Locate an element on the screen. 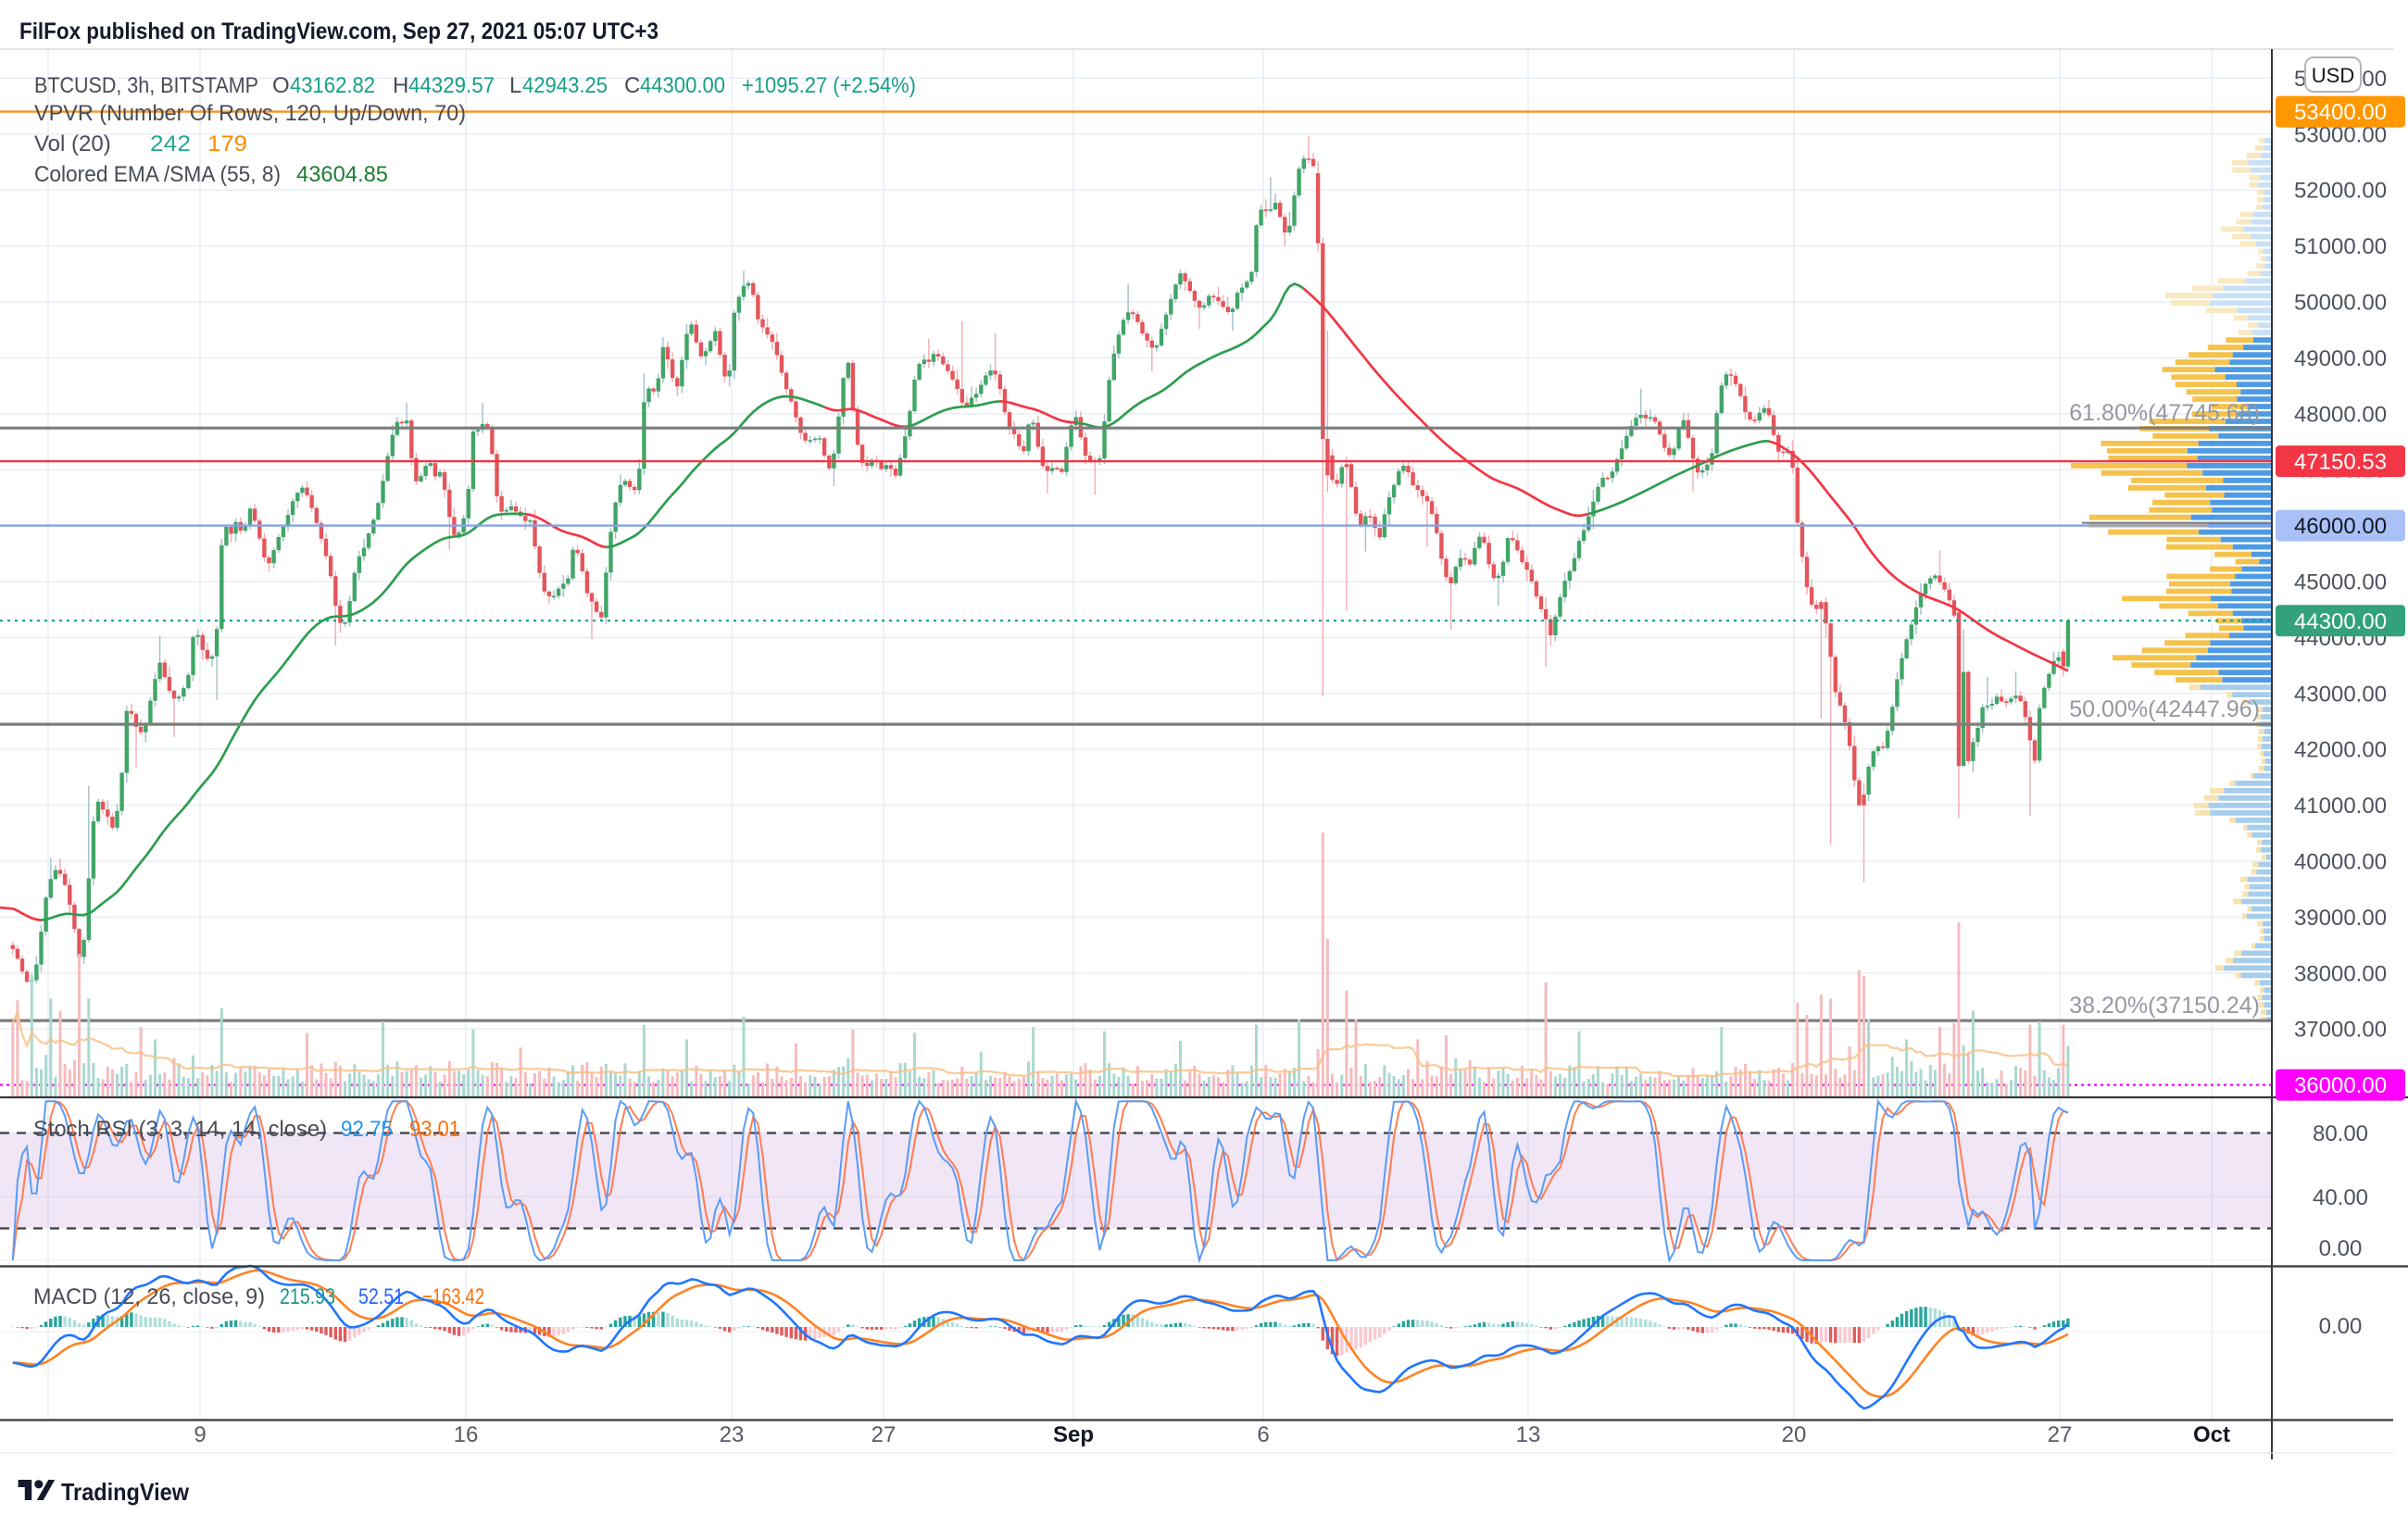  svg-text: 44329.57 is located at coordinates (452, 85).